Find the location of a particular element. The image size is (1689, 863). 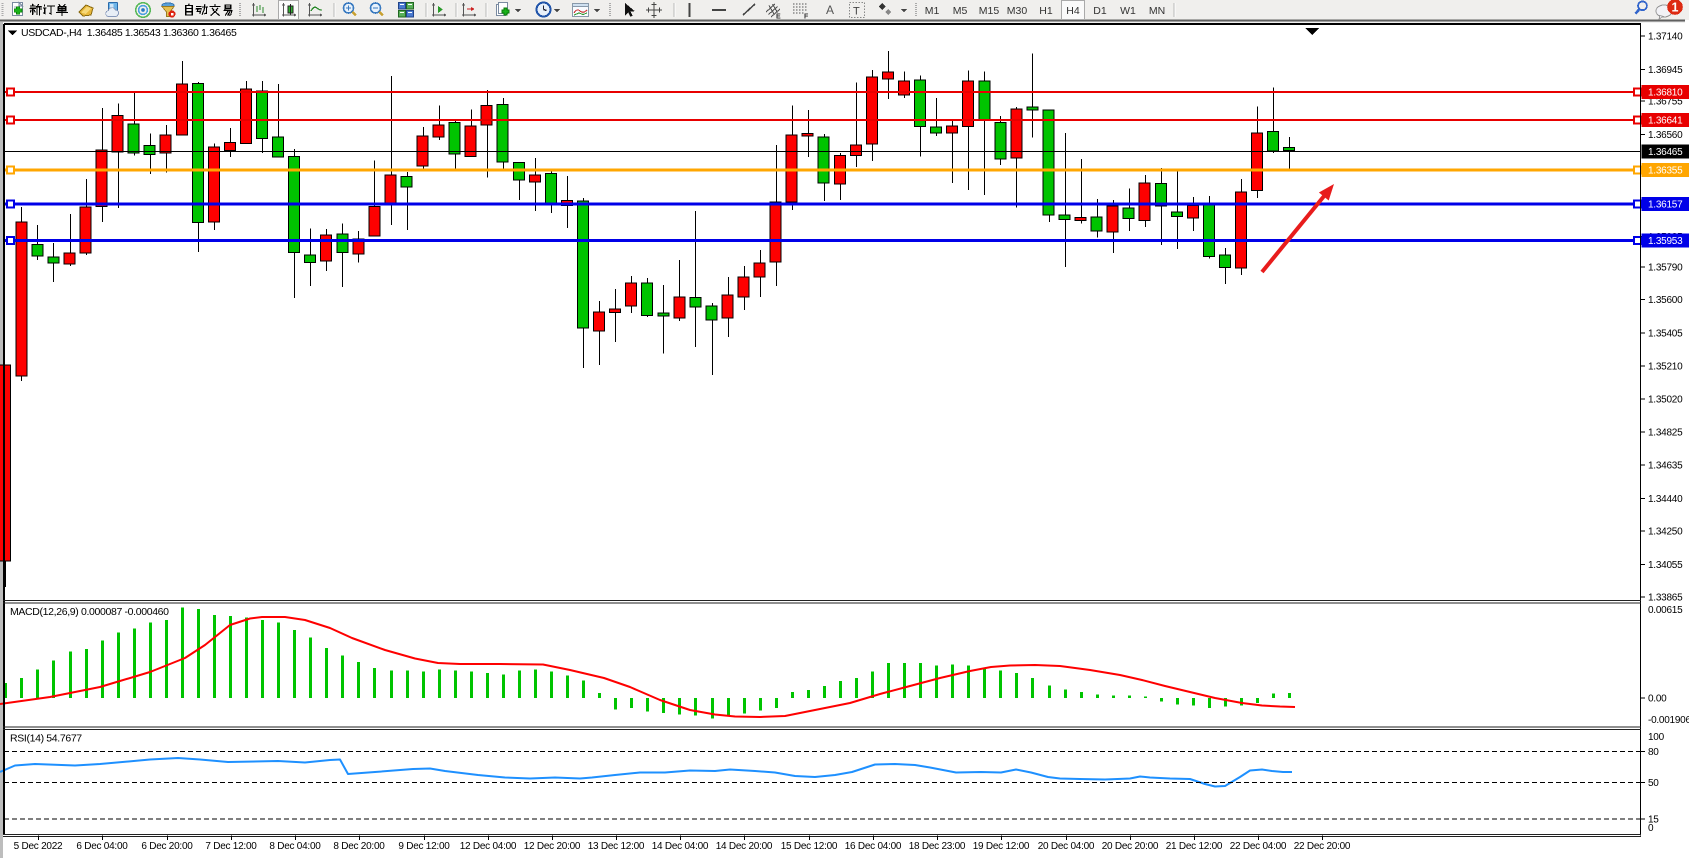

svg-text: 1.34250 is located at coordinates (1665, 532).